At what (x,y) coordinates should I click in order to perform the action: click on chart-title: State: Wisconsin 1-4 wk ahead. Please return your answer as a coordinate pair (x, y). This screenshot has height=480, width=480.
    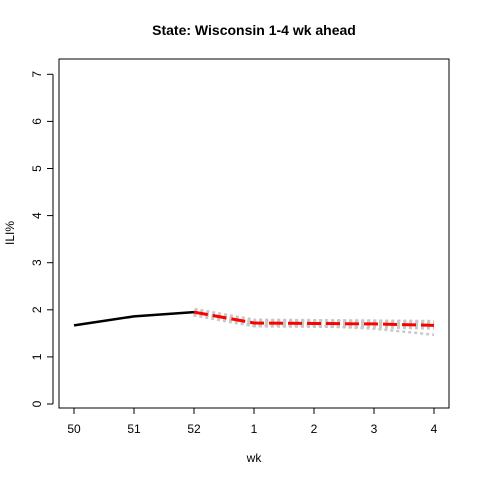
    Looking at the image, I should click on (254, 30).